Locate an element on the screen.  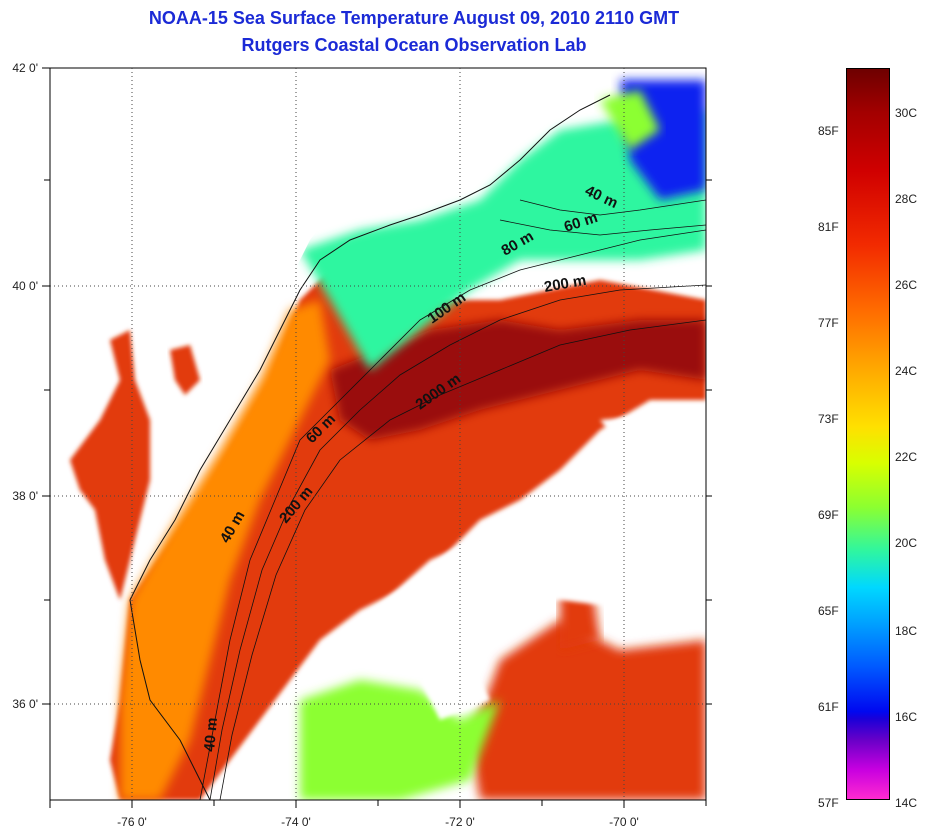
colorbar-fahrenheit-label: 65F is located at coordinates (828, 611).